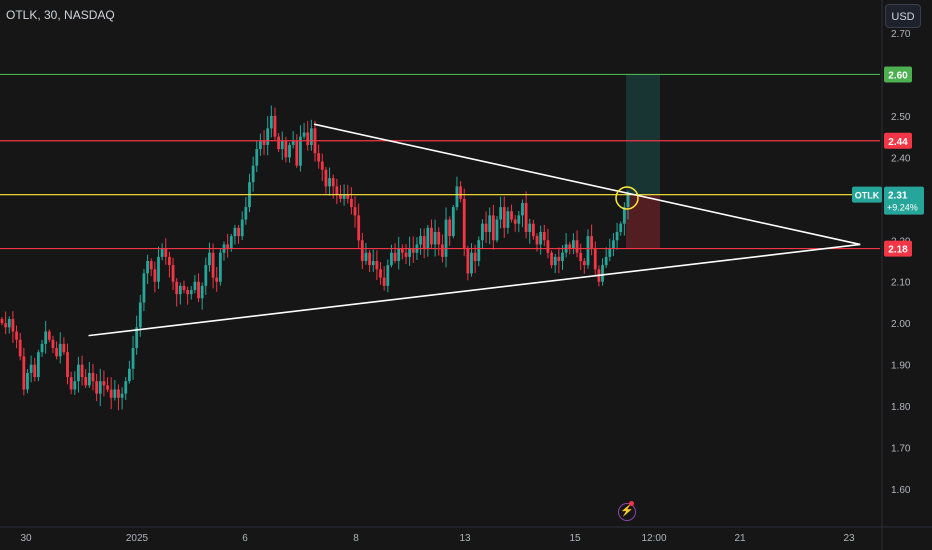 This screenshot has height=550, width=932. Describe the element at coordinates (356, 538) in the screenshot. I see `time-tick-label: 8` at that location.